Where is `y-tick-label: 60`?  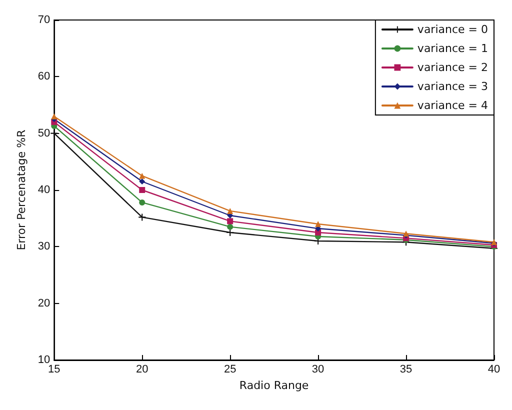 y-tick-label: 60 is located at coordinates (44, 76).